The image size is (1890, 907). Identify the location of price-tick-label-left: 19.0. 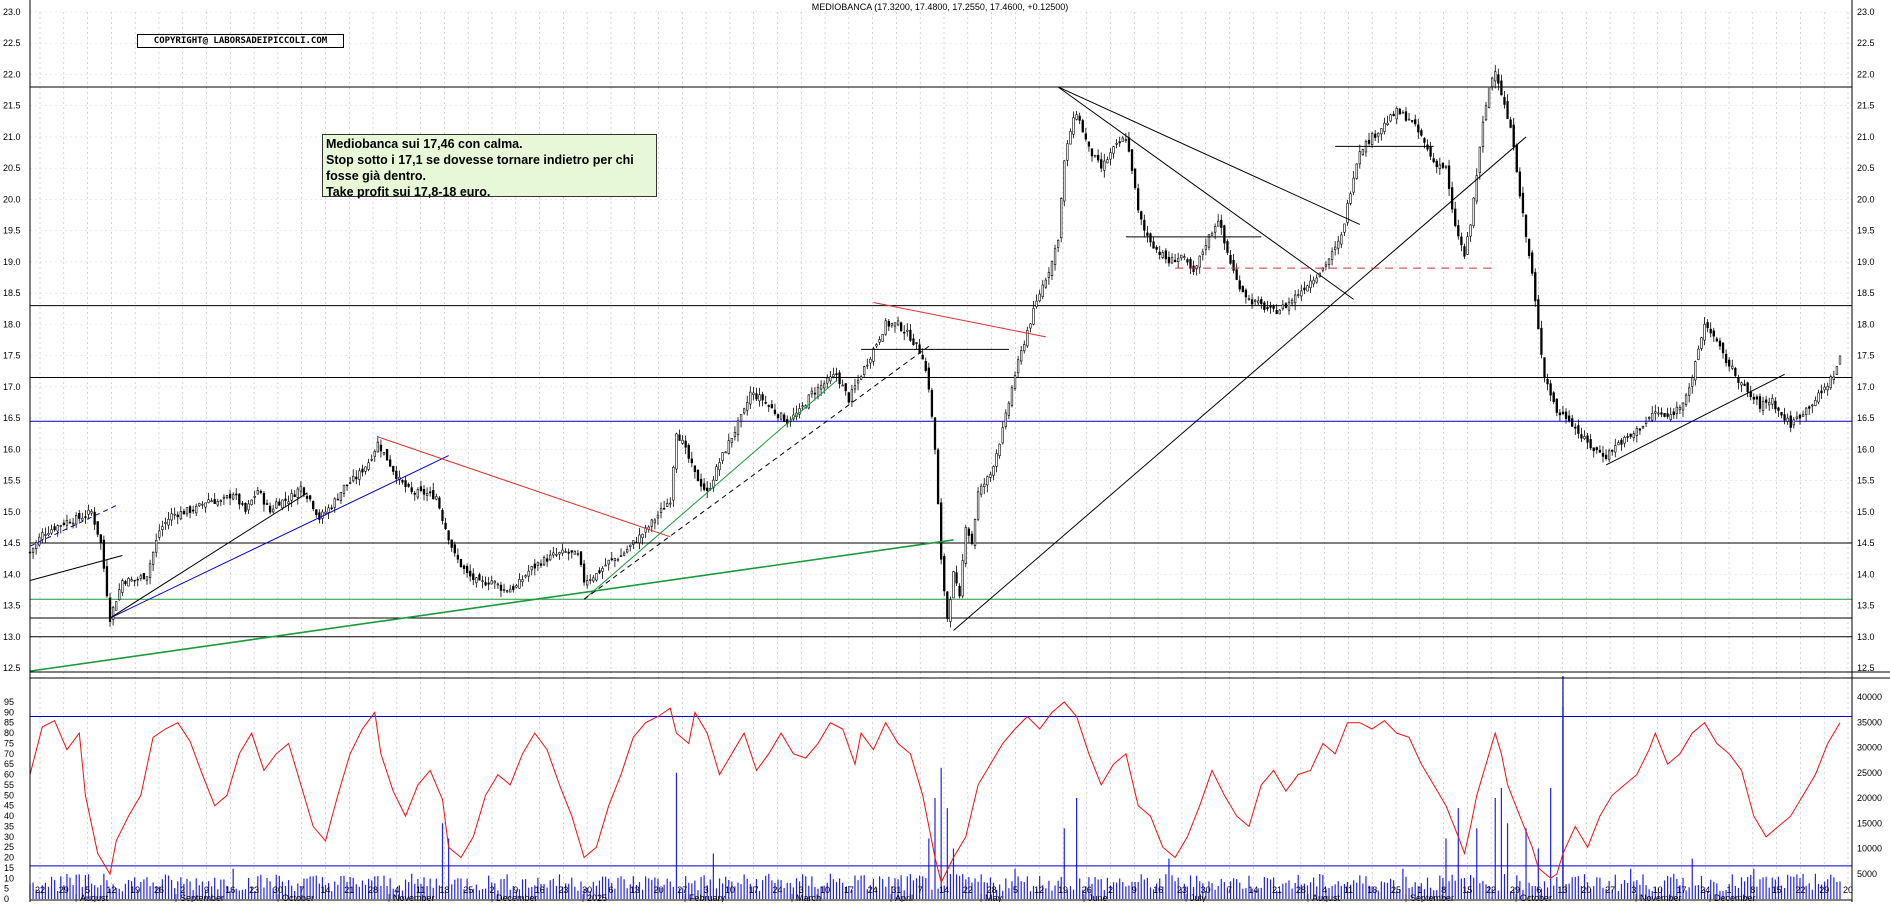
(12, 262).